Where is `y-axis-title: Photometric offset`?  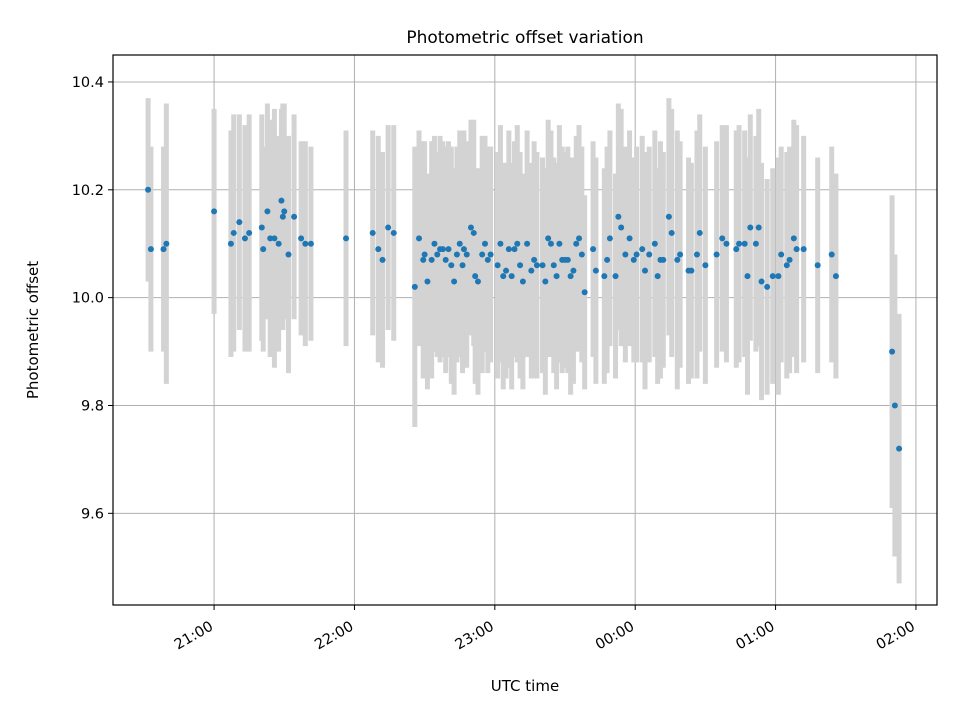 y-axis-title: Photometric offset is located at coordinates (33, 330).